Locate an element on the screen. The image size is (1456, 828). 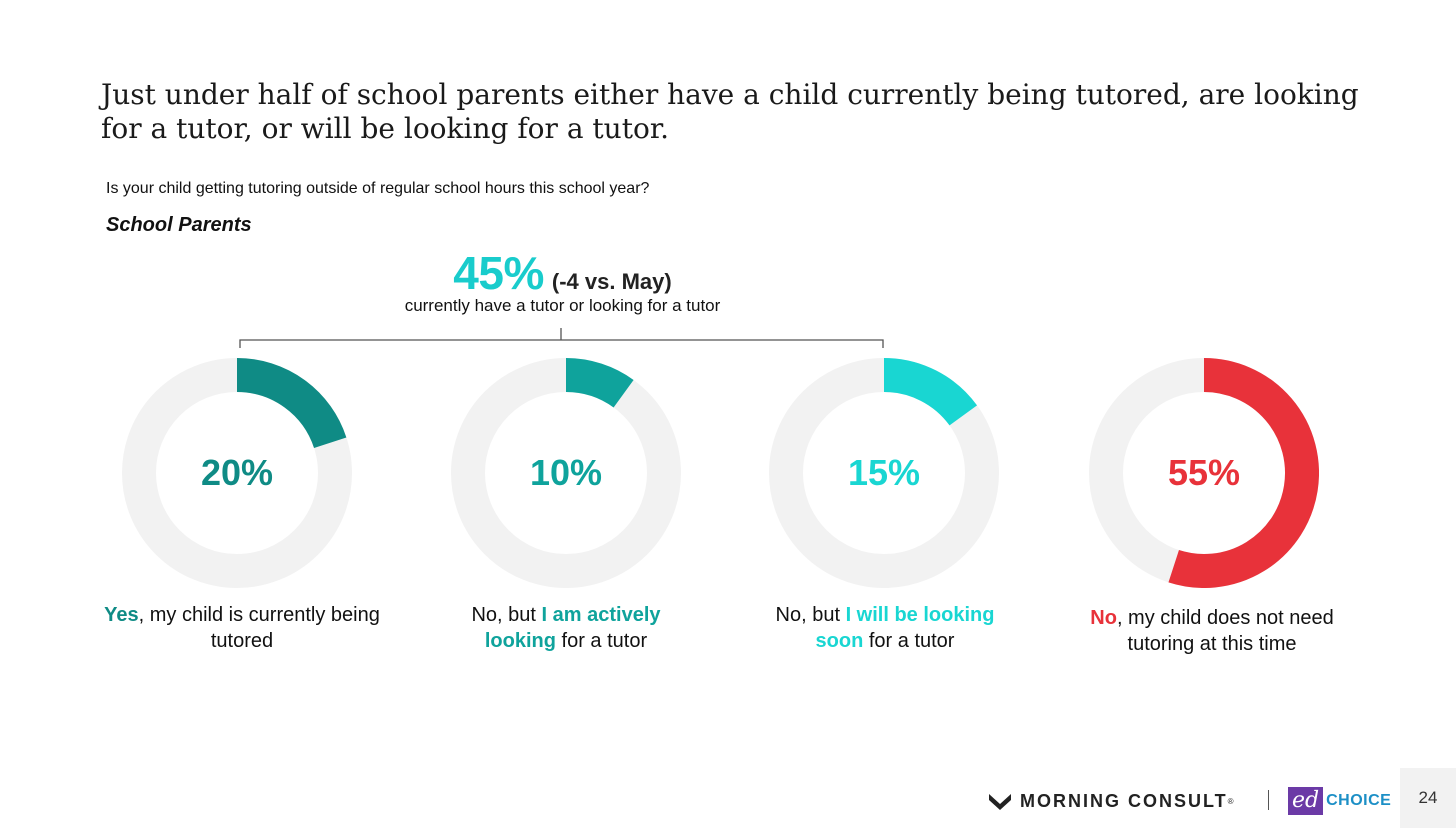
caption-3-pre: No, but is located at coordinates (810, 615).